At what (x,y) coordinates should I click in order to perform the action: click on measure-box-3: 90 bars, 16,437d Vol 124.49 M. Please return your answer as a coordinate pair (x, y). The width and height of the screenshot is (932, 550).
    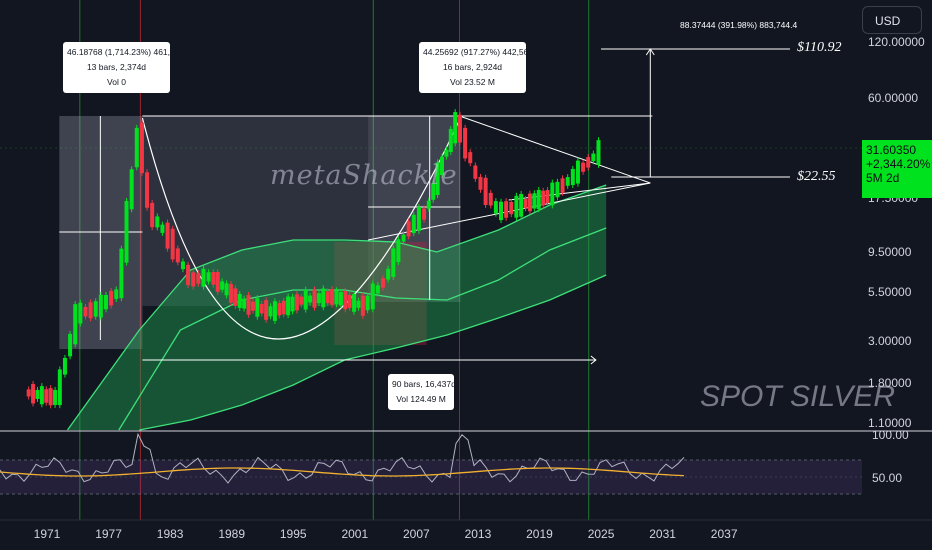
    Looking at the image, I should click on (422, 392).